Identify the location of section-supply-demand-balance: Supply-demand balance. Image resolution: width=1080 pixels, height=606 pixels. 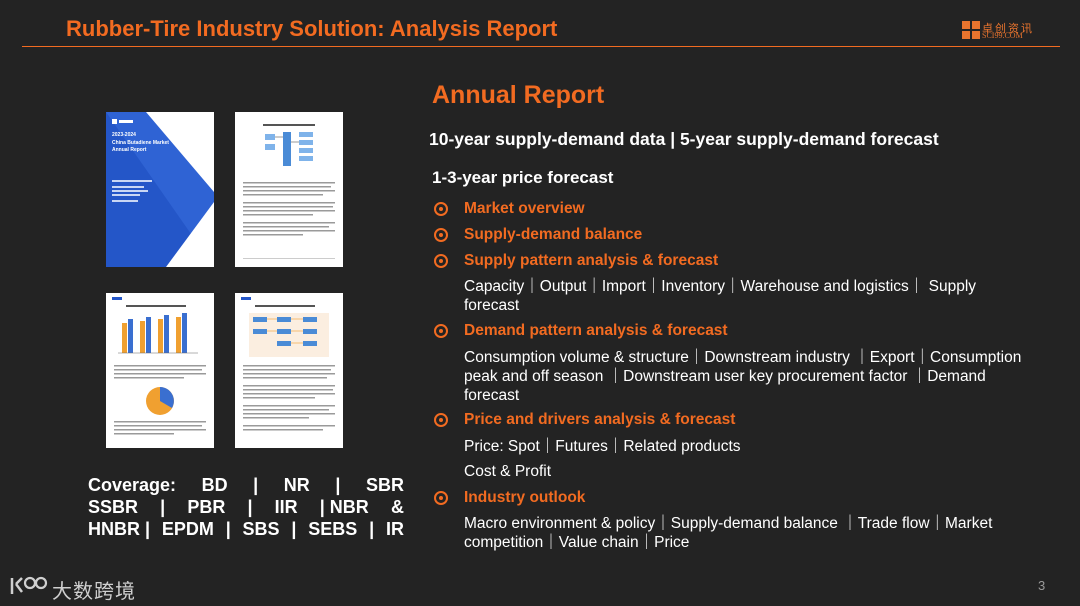
(744, 236).